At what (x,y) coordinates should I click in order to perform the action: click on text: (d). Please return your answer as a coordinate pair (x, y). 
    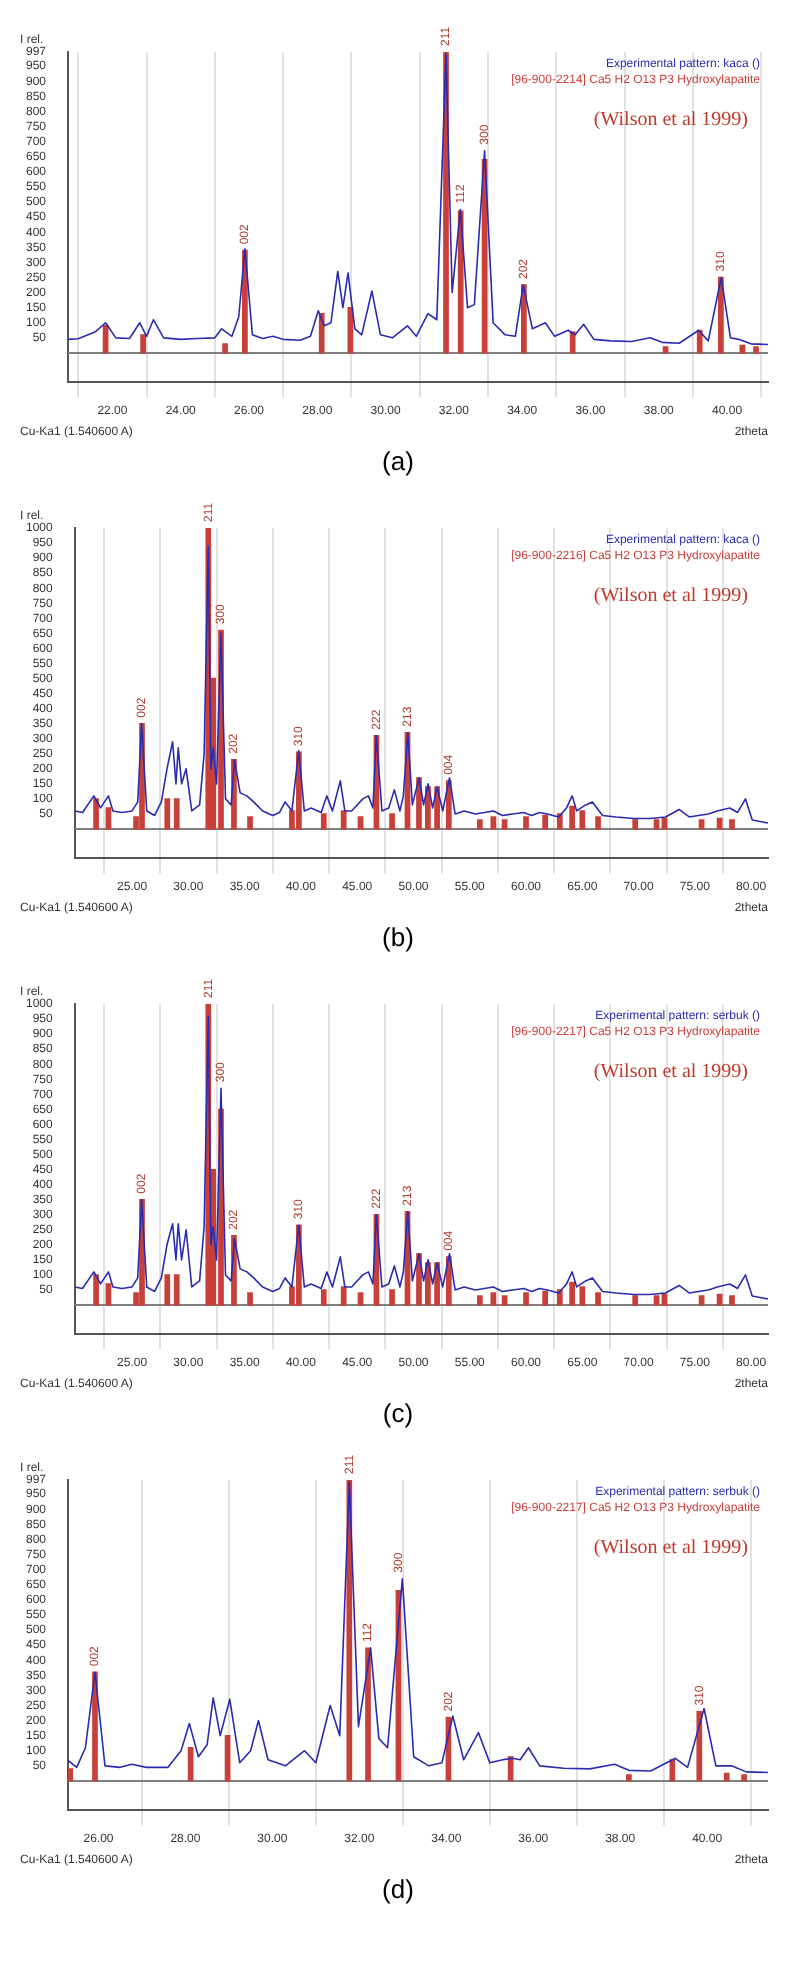
    Looking at the image, I should click on (398, 1890).